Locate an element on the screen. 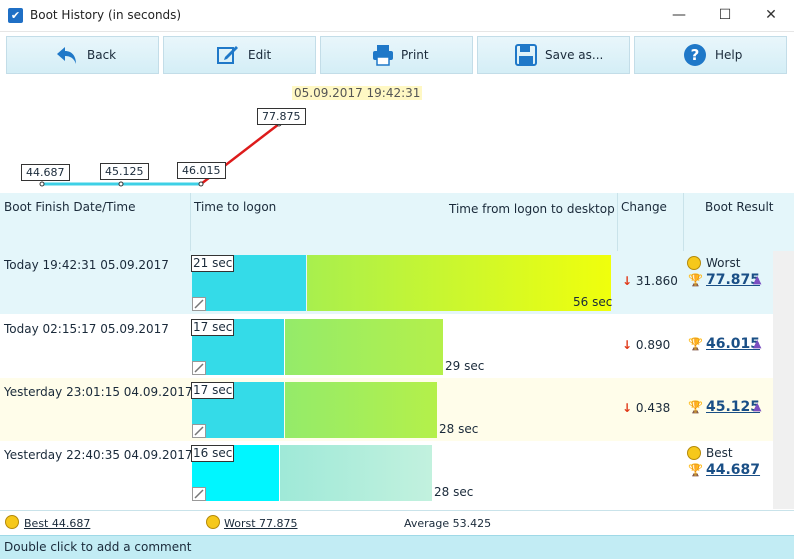 The height and width of the screenshot is (559, 794). boot-date: Yesterday 22:40:35 04.09.2017 is located at coordinates (98, 455).